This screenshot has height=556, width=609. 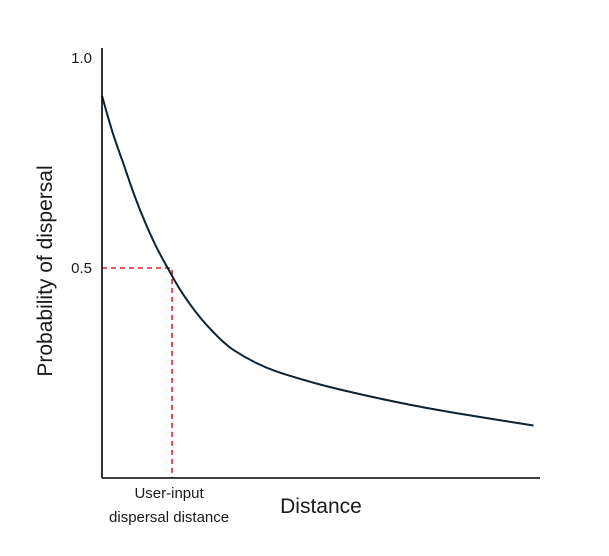 What do you see at coordinates (169, 517) in the screenshot?
I see `reference-label-line-2: dispersal distance` at bounding box center [169, 517].